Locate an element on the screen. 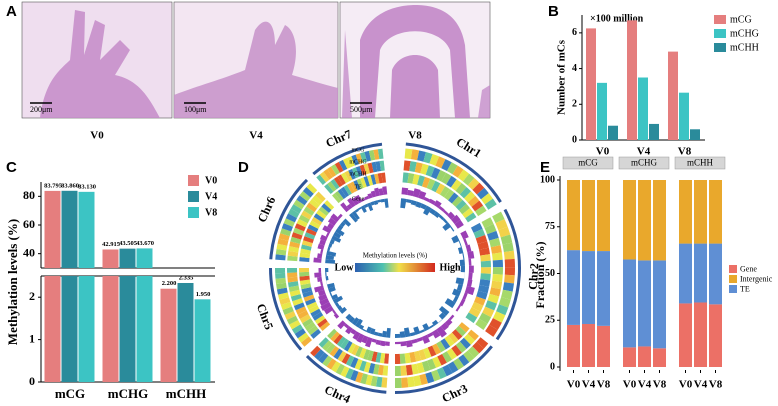 The width and height of the screenshot is (778, 406). y-axis-title: Number of mCs is located at coordinates (562, 77).